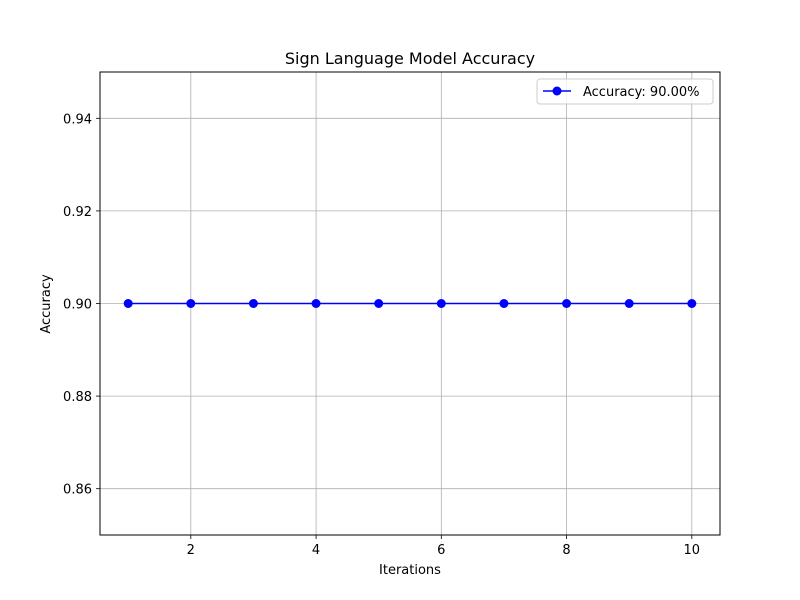 This screenshot has height=600, width=800. What do you see at coordinates (410, 58) in the screenshot?
I see `chart-title: Sign Language Model Accuracy` at bounding box center [410, 58].